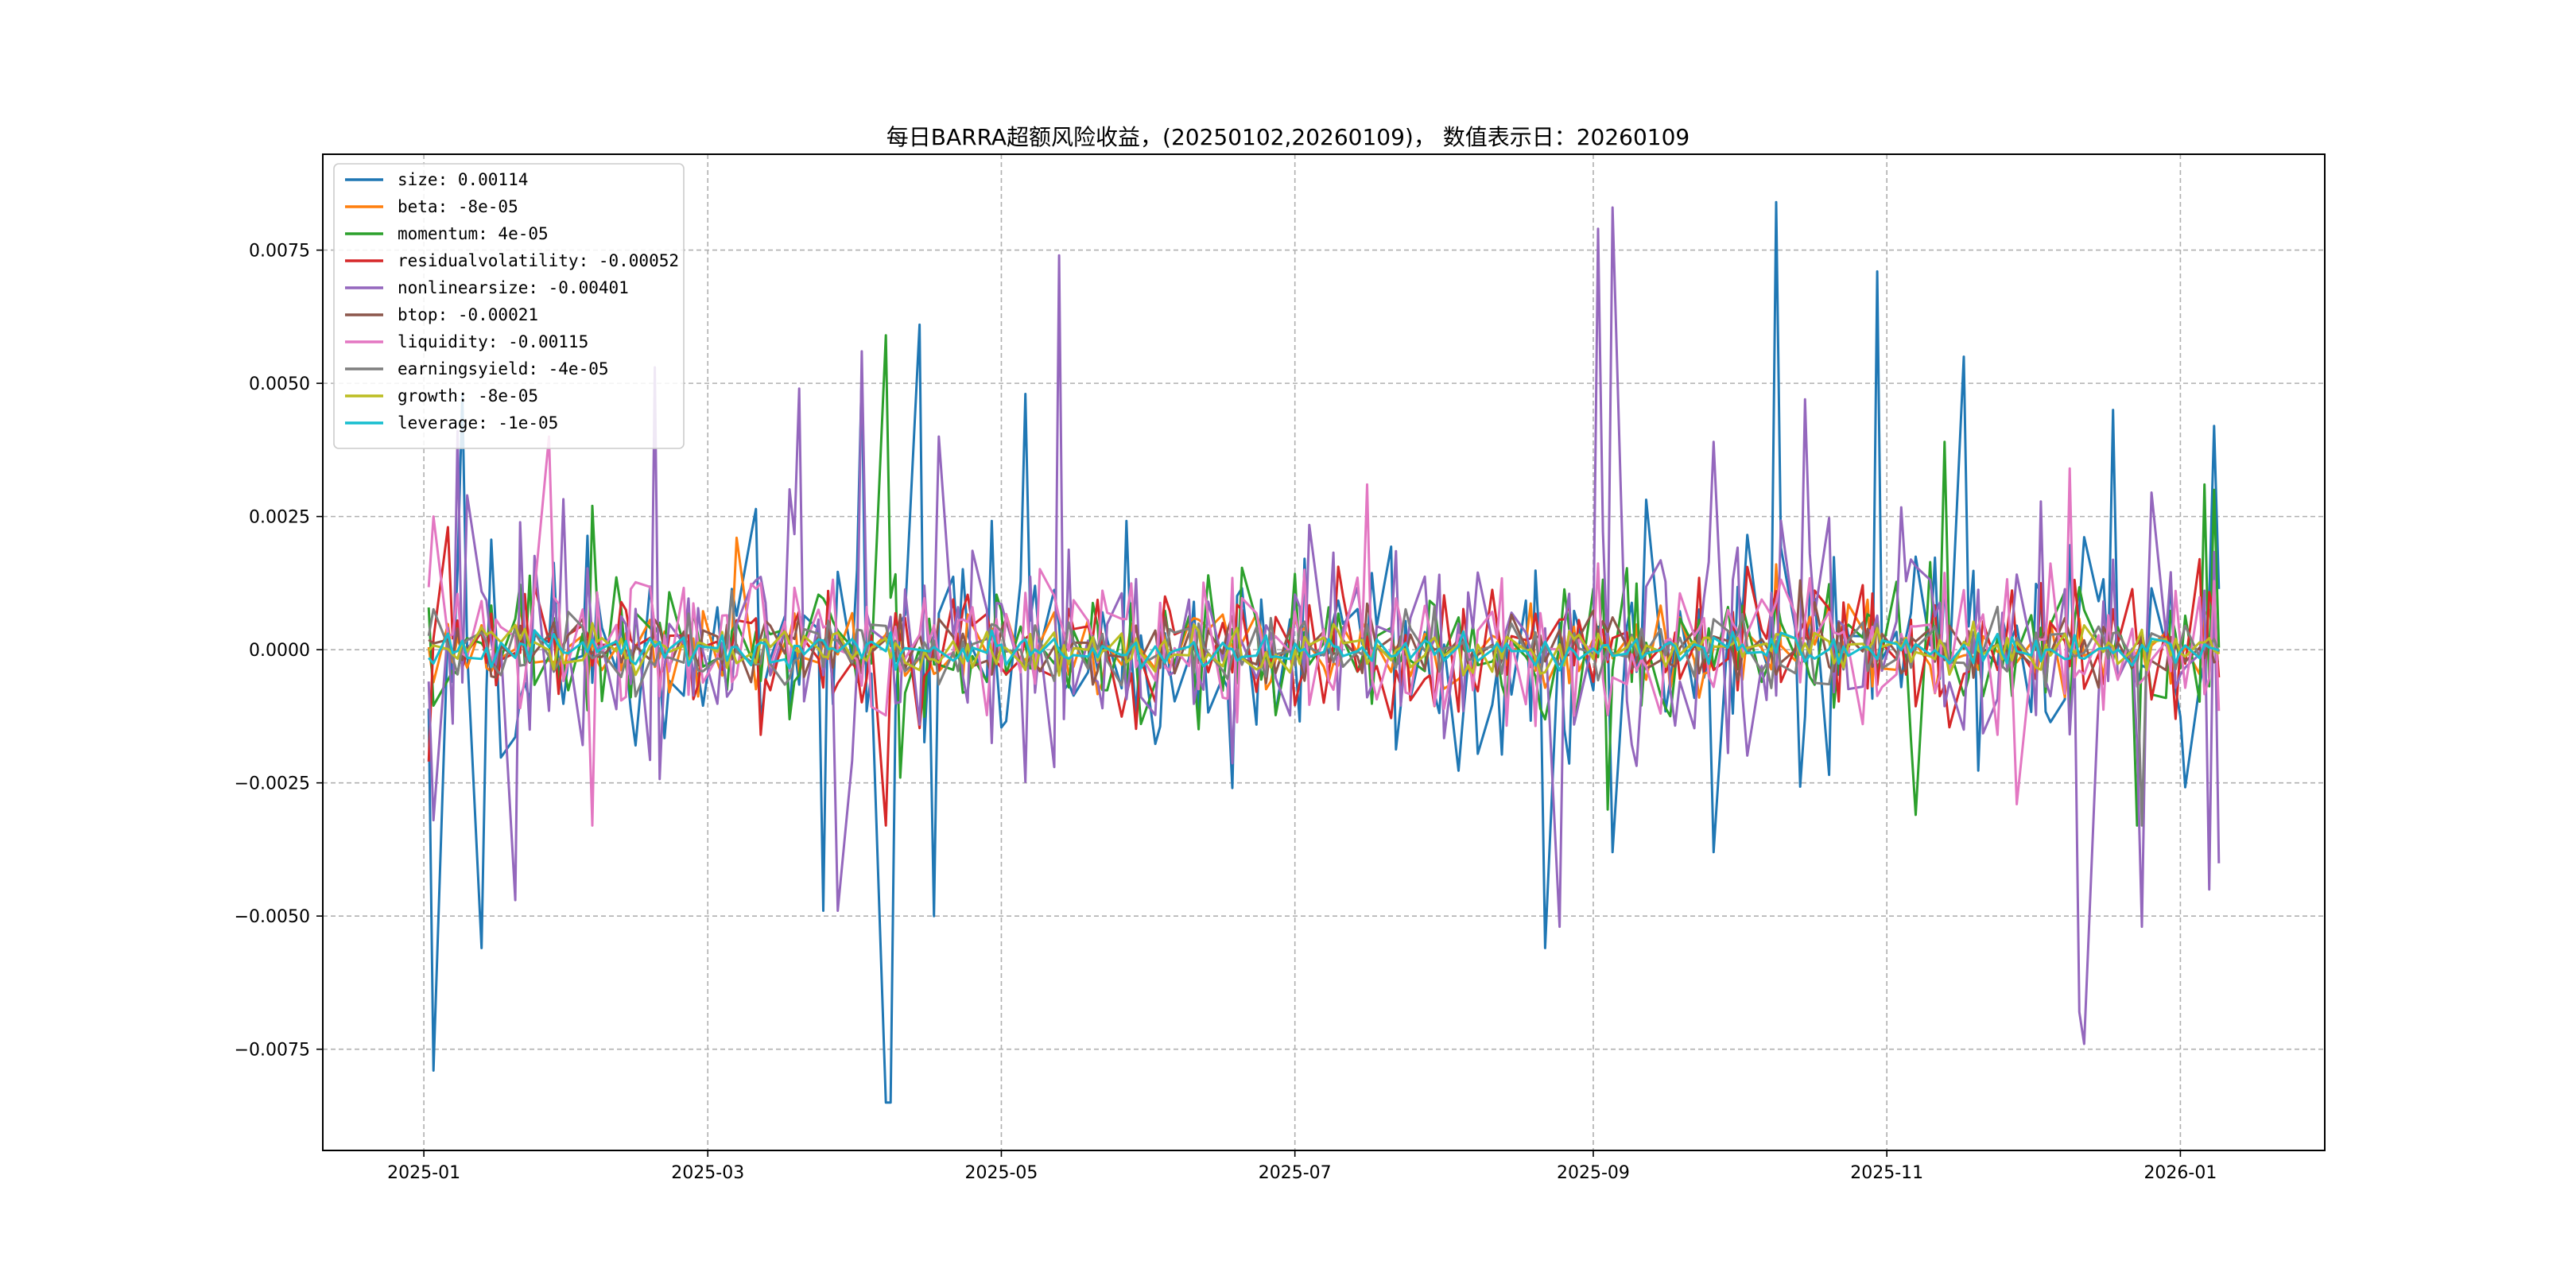 The width and height of the screenshot is (2576, 1288). Describe the element at coordinates (2180, 1173) in the screenshot. I see `x-tick-label: 2026-01` at that location.